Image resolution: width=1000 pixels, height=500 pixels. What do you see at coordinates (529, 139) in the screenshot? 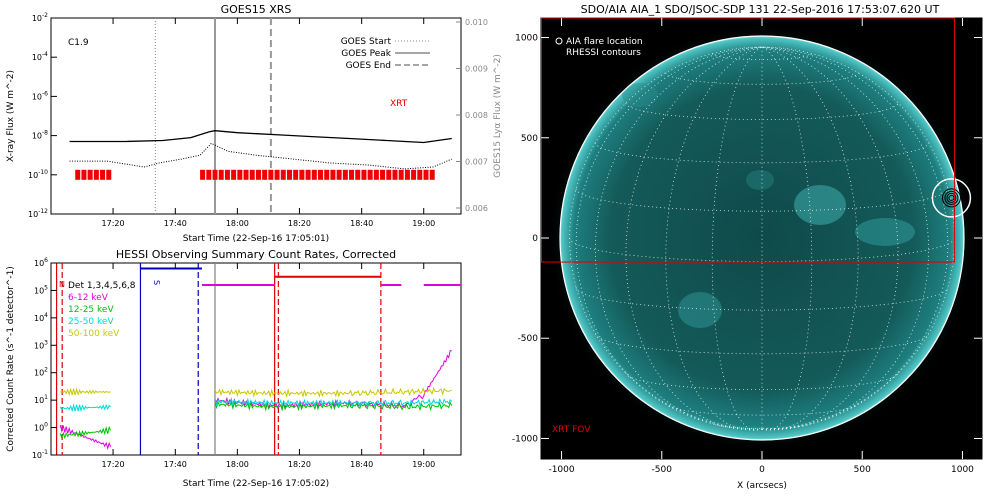
I see `aia-ytick-label: 500` at bounding box center [529, 139].